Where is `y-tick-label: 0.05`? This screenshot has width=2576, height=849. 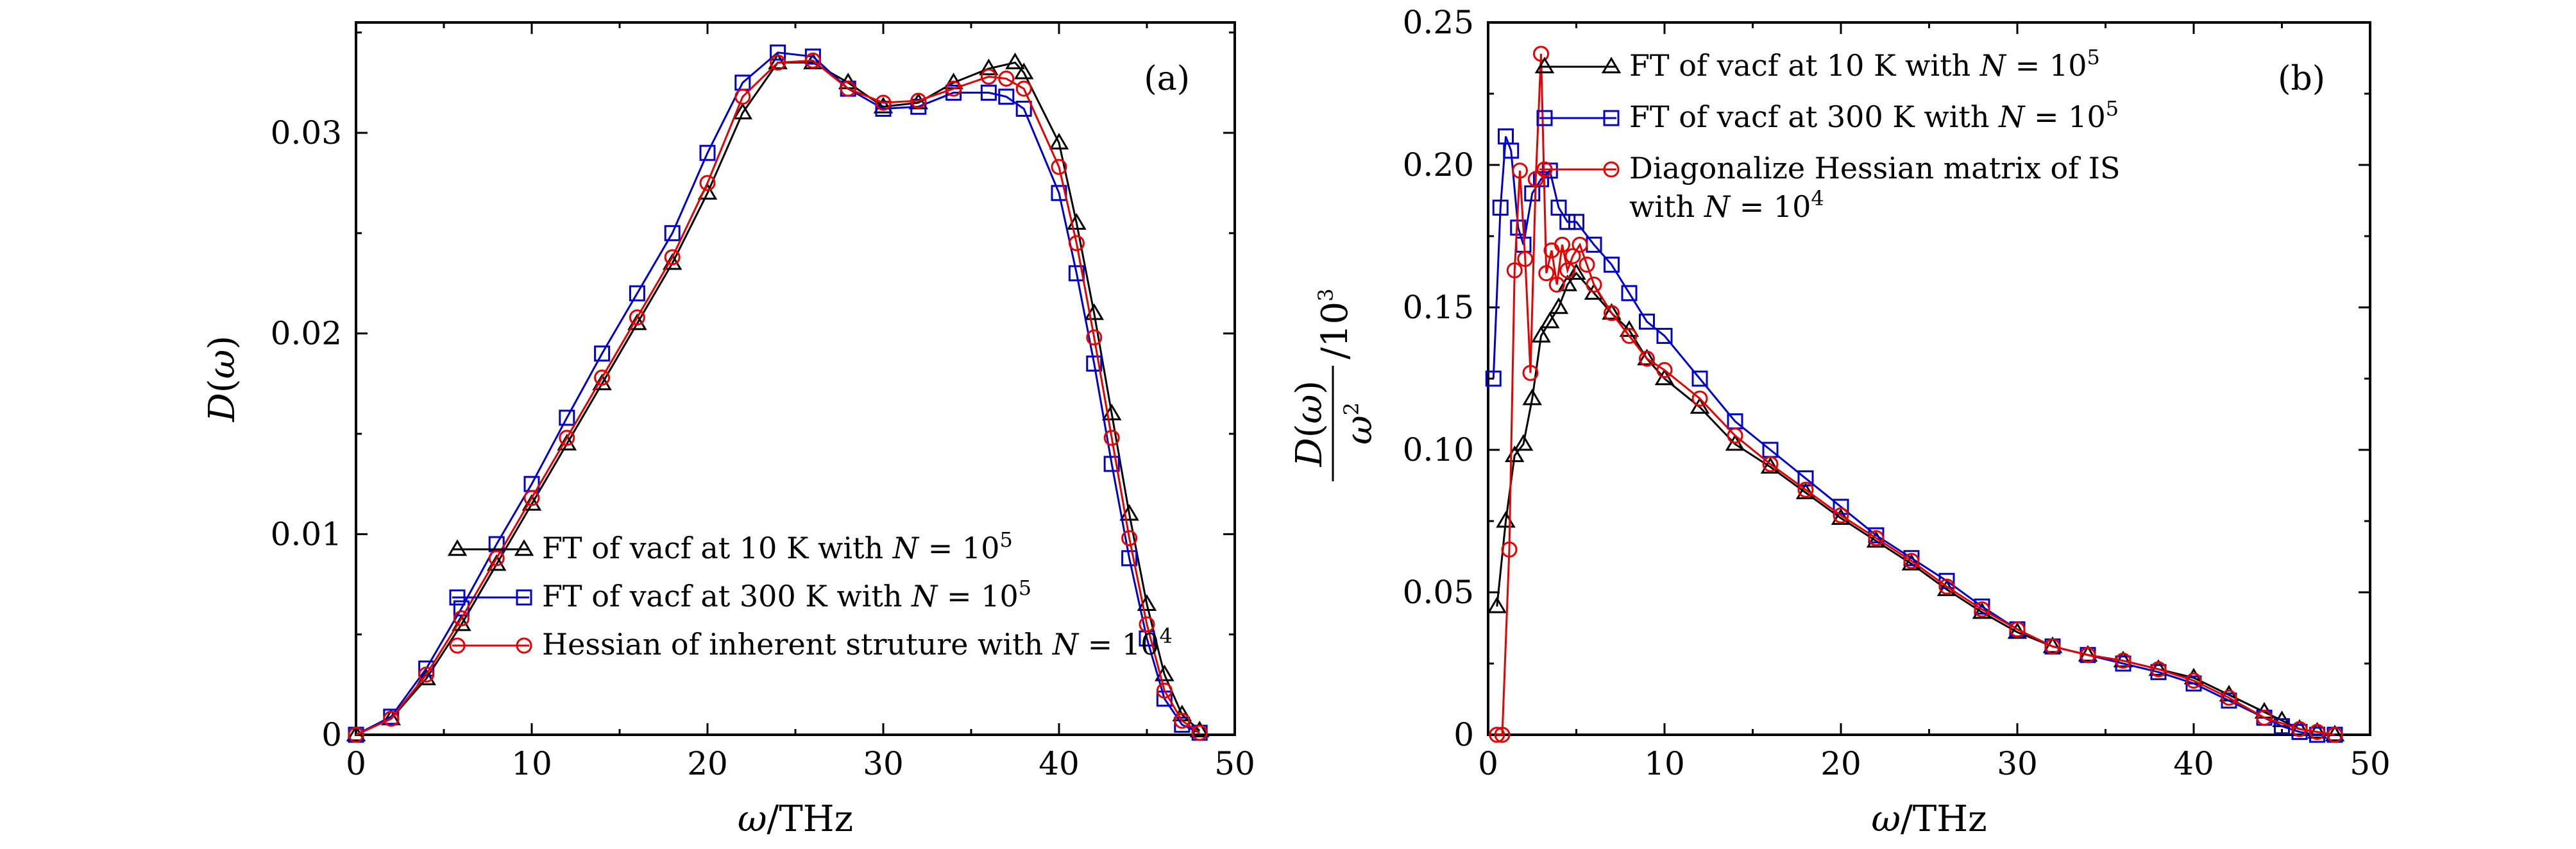
y-tick-label: 0.05 is located at coordinates (1438, 592).